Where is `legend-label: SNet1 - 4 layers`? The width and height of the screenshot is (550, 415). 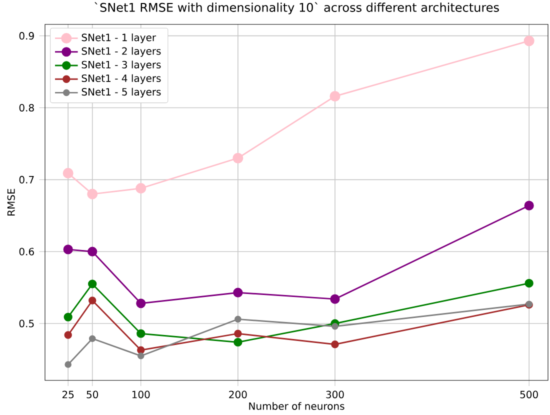 legend-label: SNet1 - 4 layers is located at coordinates (121, 79).